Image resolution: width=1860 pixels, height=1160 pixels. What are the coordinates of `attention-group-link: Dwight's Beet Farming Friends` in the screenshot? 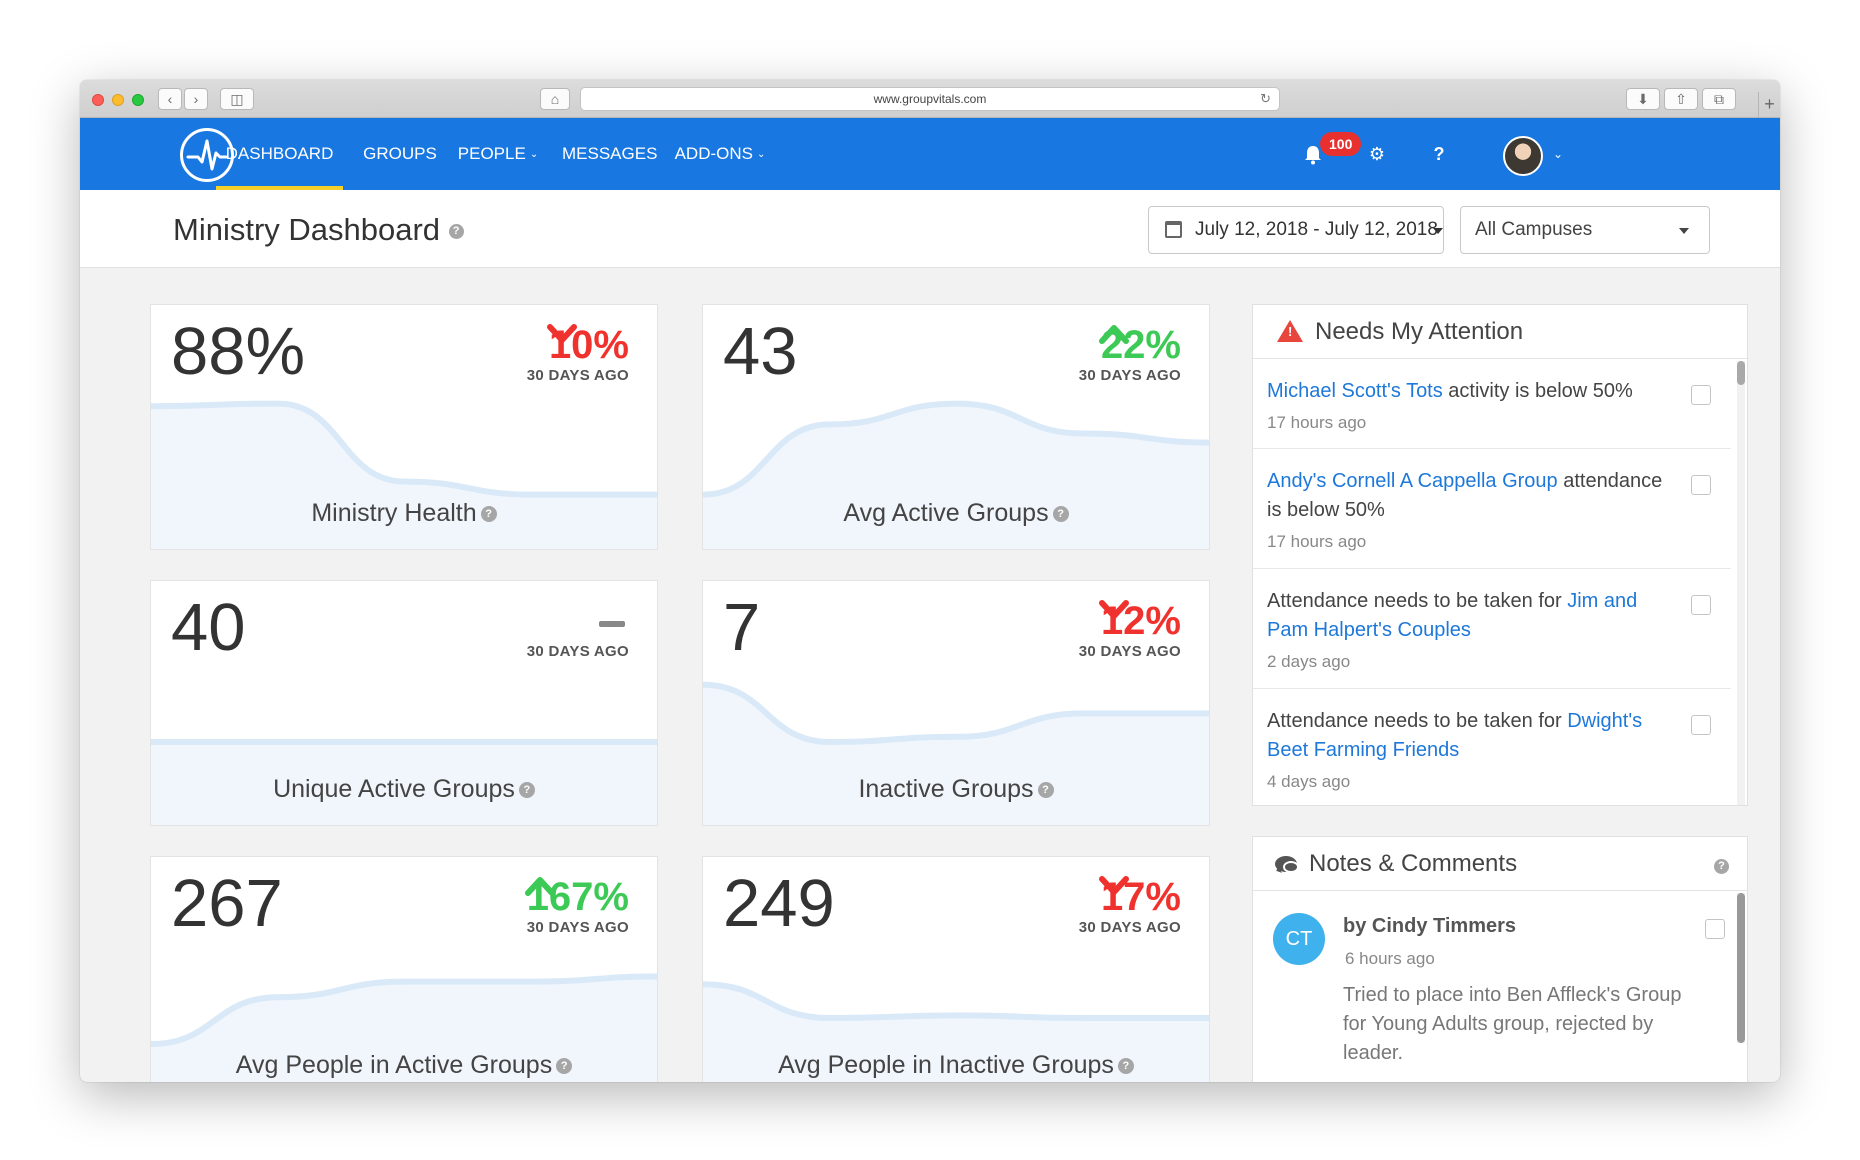 It's located at (1455, 735).